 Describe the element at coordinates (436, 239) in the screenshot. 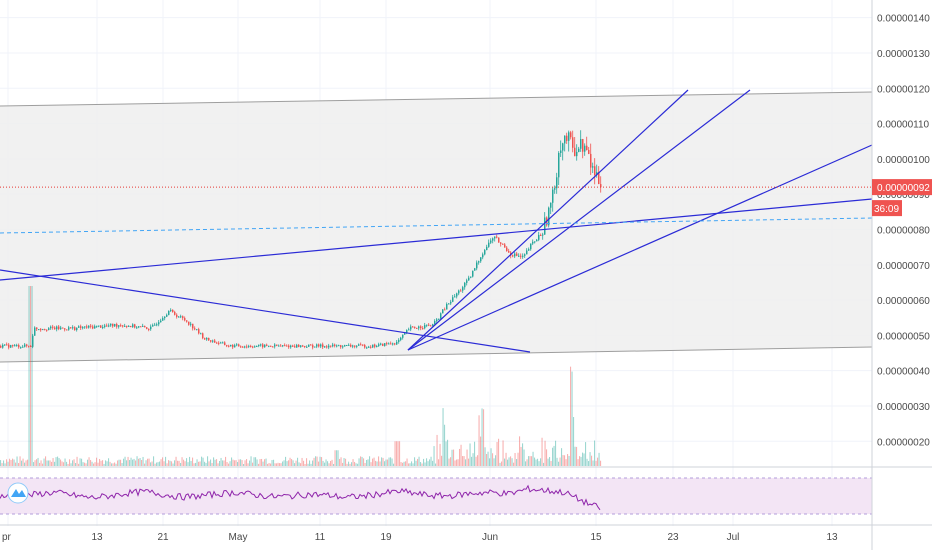

I see `trendline-long-ascending` at that location.